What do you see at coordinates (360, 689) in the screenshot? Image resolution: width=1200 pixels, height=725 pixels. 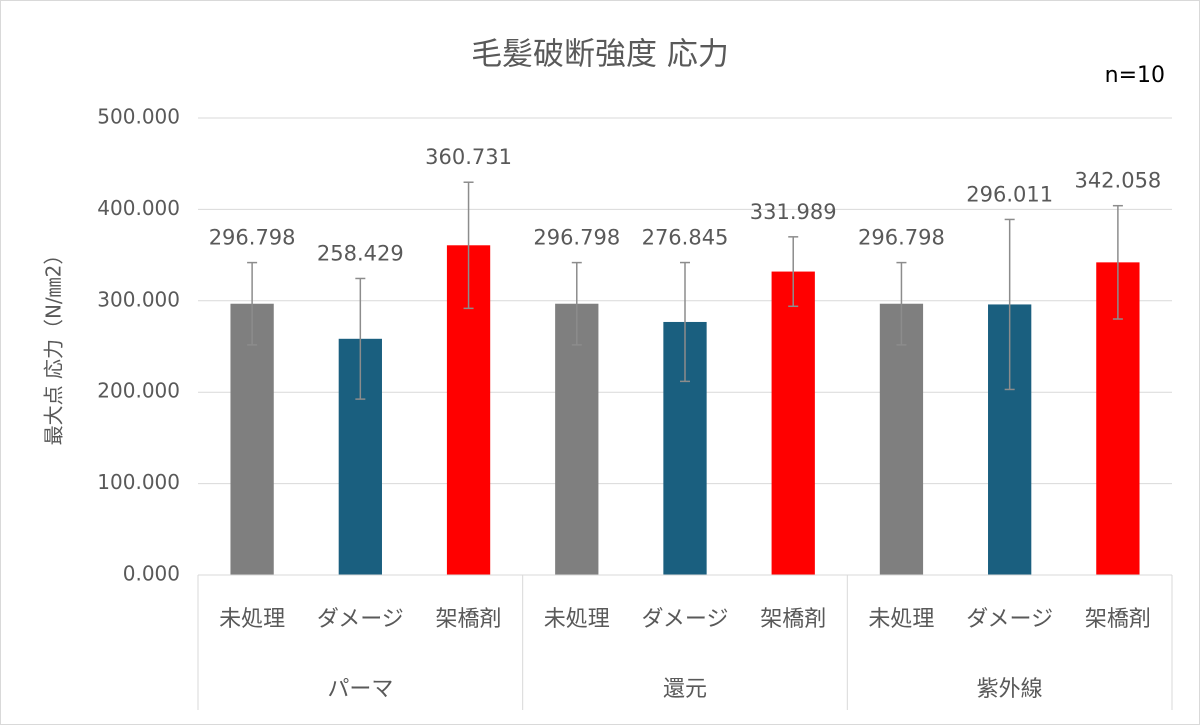 I see `group-label: パーマ` at bounding box center [360, 689].